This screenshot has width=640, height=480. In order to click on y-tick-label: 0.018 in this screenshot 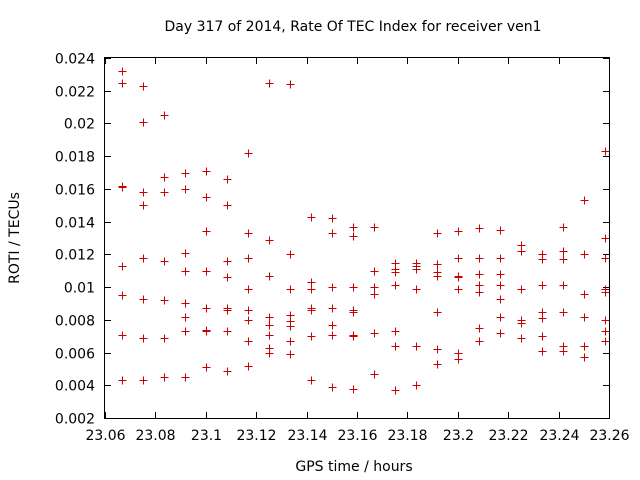, I will do `click(75, 158)`.